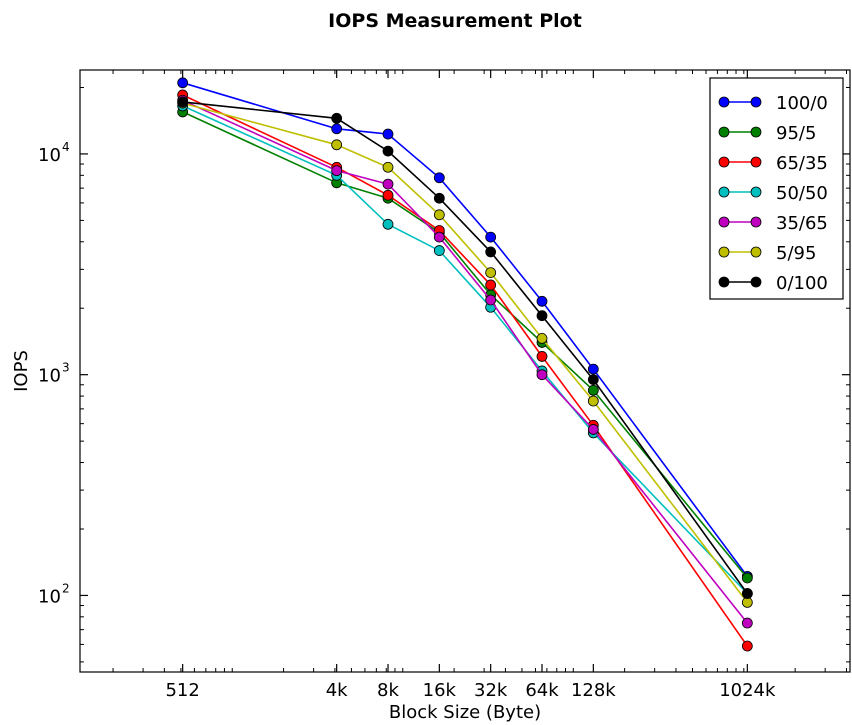 Image resolution: width=852 pixels, height=725 pixels. Describe the element at coordinates (465, 712) in the screenshot. I see `x-axis-label: Block Size (Byte)` at that location.